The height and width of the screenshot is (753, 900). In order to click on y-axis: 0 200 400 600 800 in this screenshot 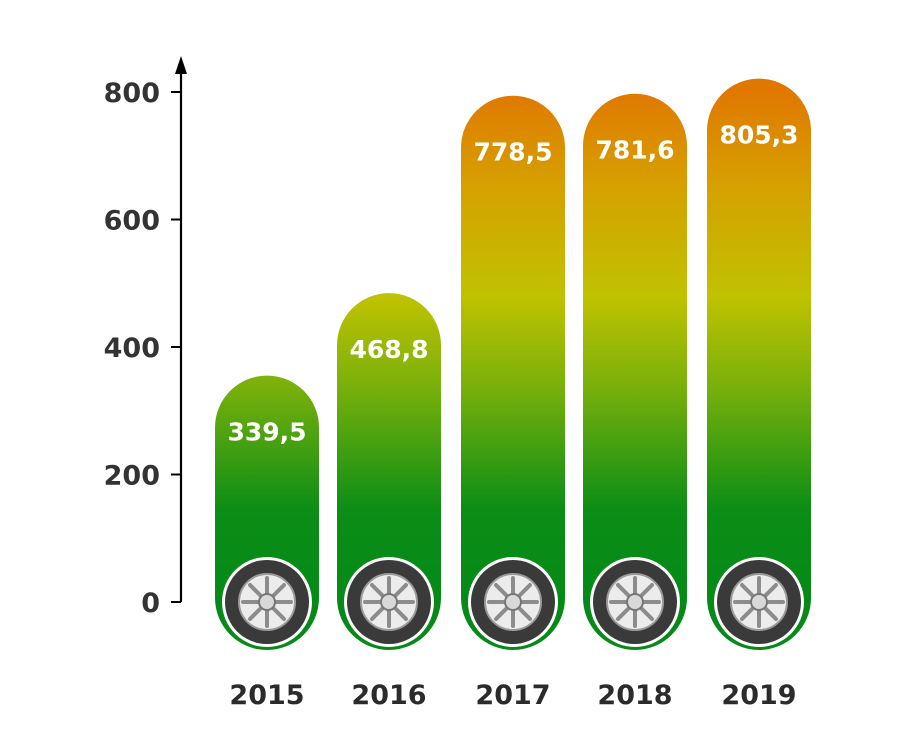, I will do `click(145, 337)`.